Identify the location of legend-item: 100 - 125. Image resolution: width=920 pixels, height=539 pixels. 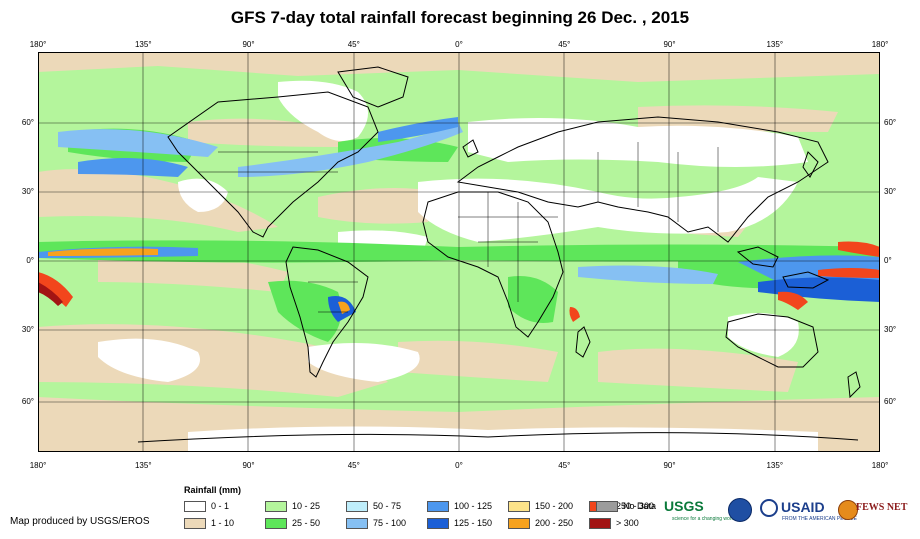
(459, 506).